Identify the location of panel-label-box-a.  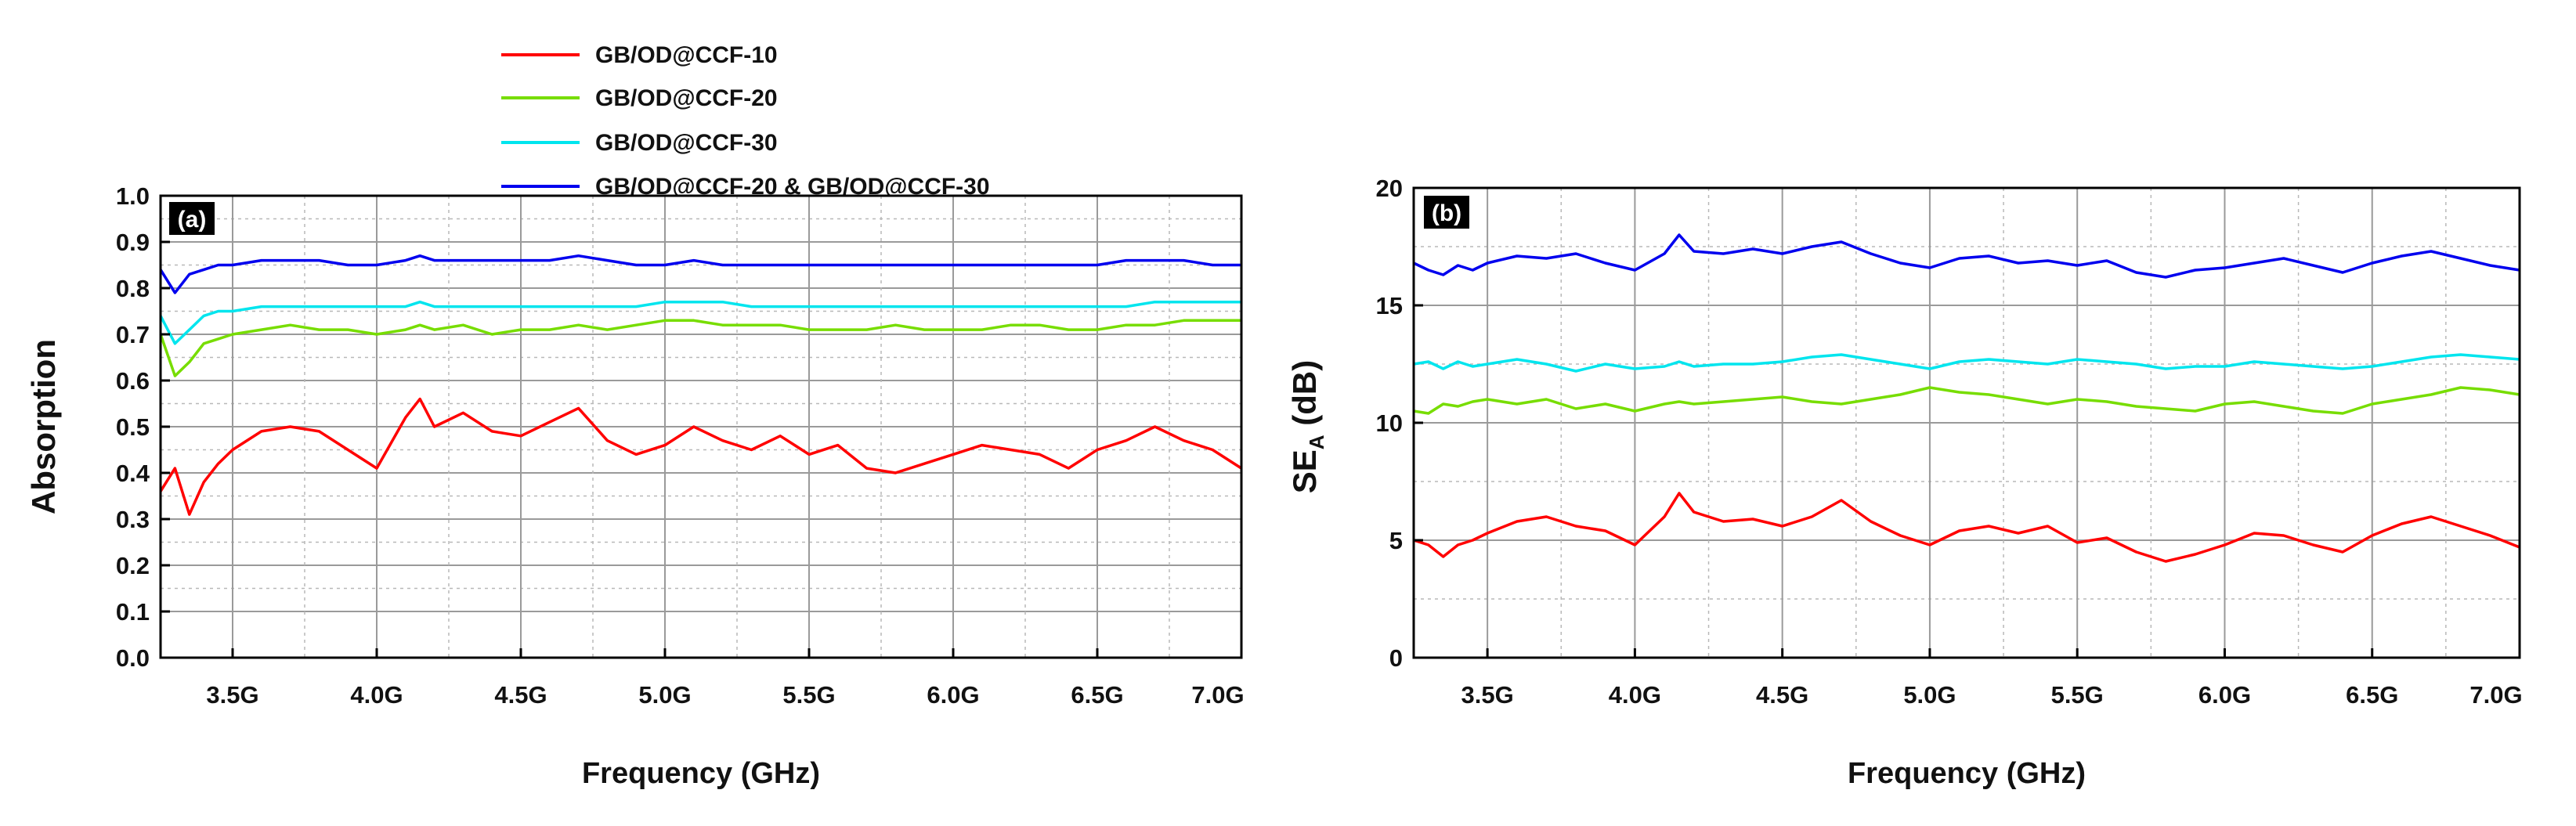
(192, 218).